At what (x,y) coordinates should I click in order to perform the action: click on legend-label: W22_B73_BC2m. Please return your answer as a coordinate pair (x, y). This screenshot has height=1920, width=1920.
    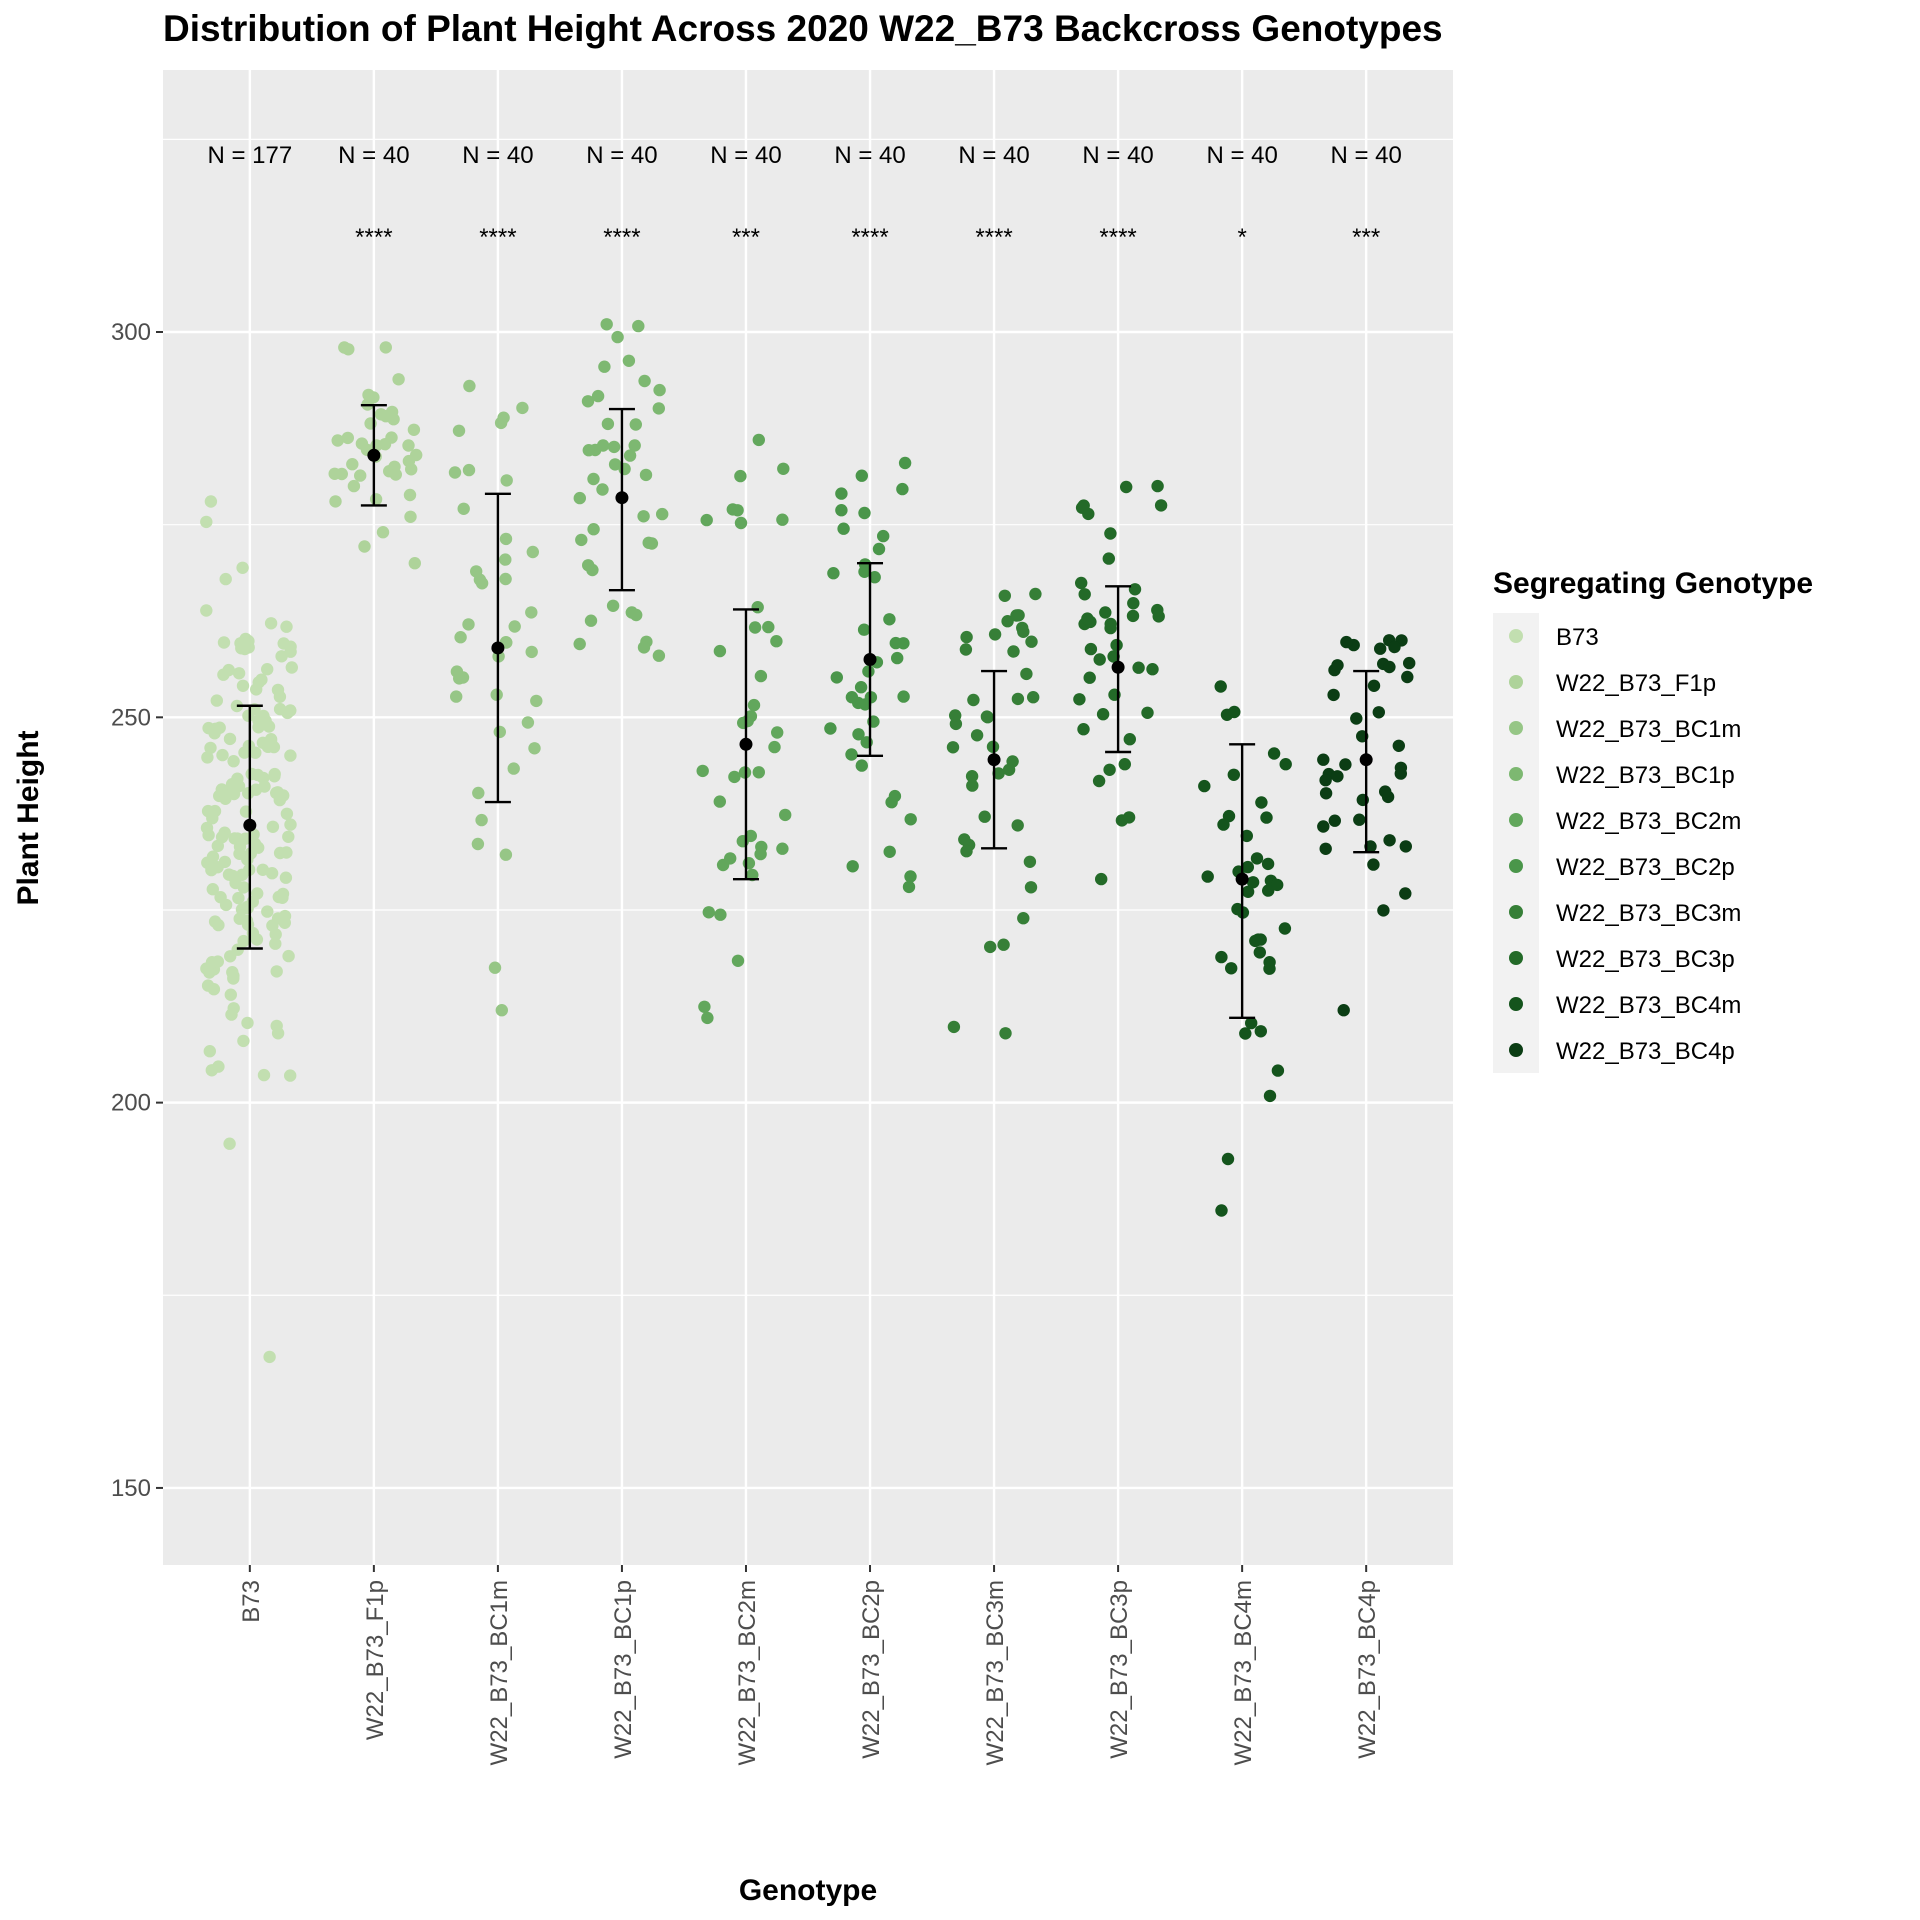
    Looking at the image, I should click on (1648, 821).